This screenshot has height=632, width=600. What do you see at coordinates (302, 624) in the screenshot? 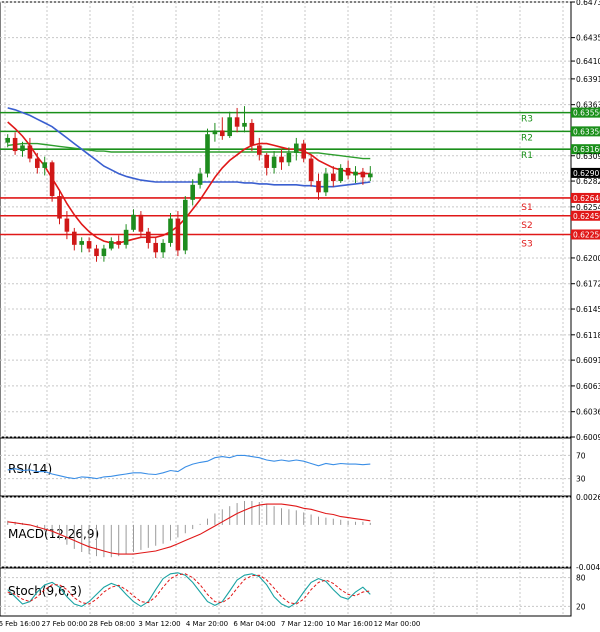
I see `x-tick-label: 7 Mar 12:00` at bounding box center [302, 624].